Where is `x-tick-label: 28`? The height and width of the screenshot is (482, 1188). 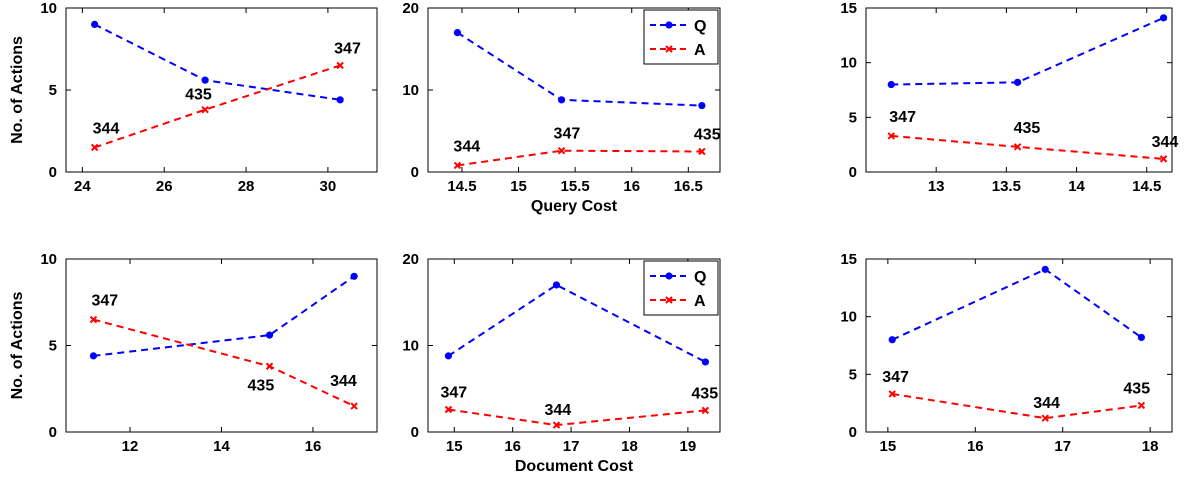
x-tick-label: 28 is located at coordinates (246, 186).